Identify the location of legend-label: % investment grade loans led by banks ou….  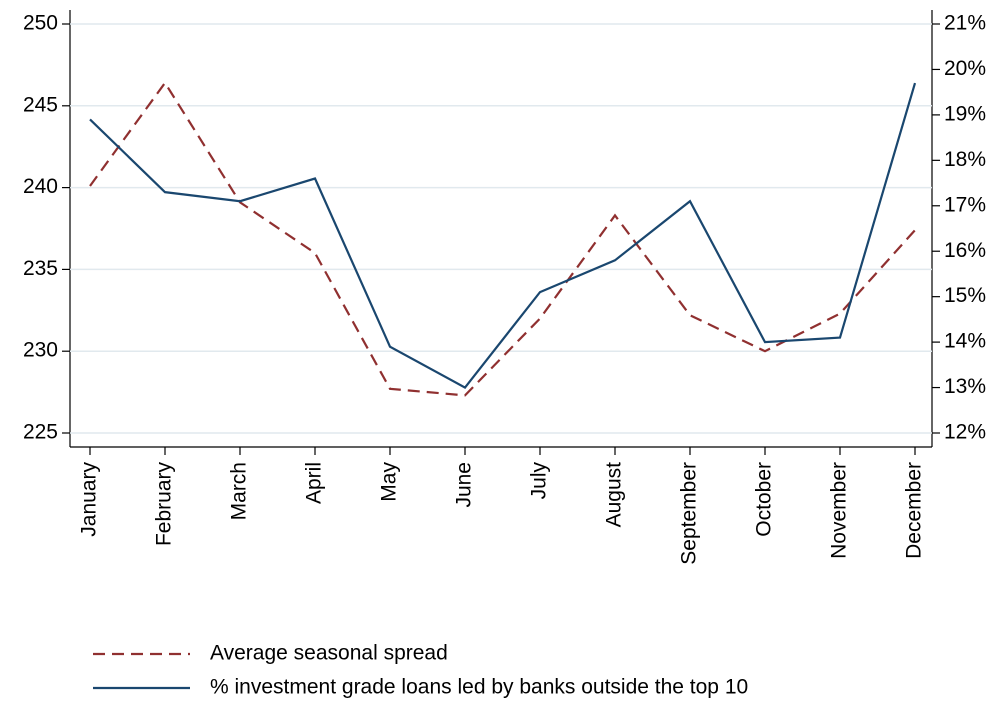
(479, 687).